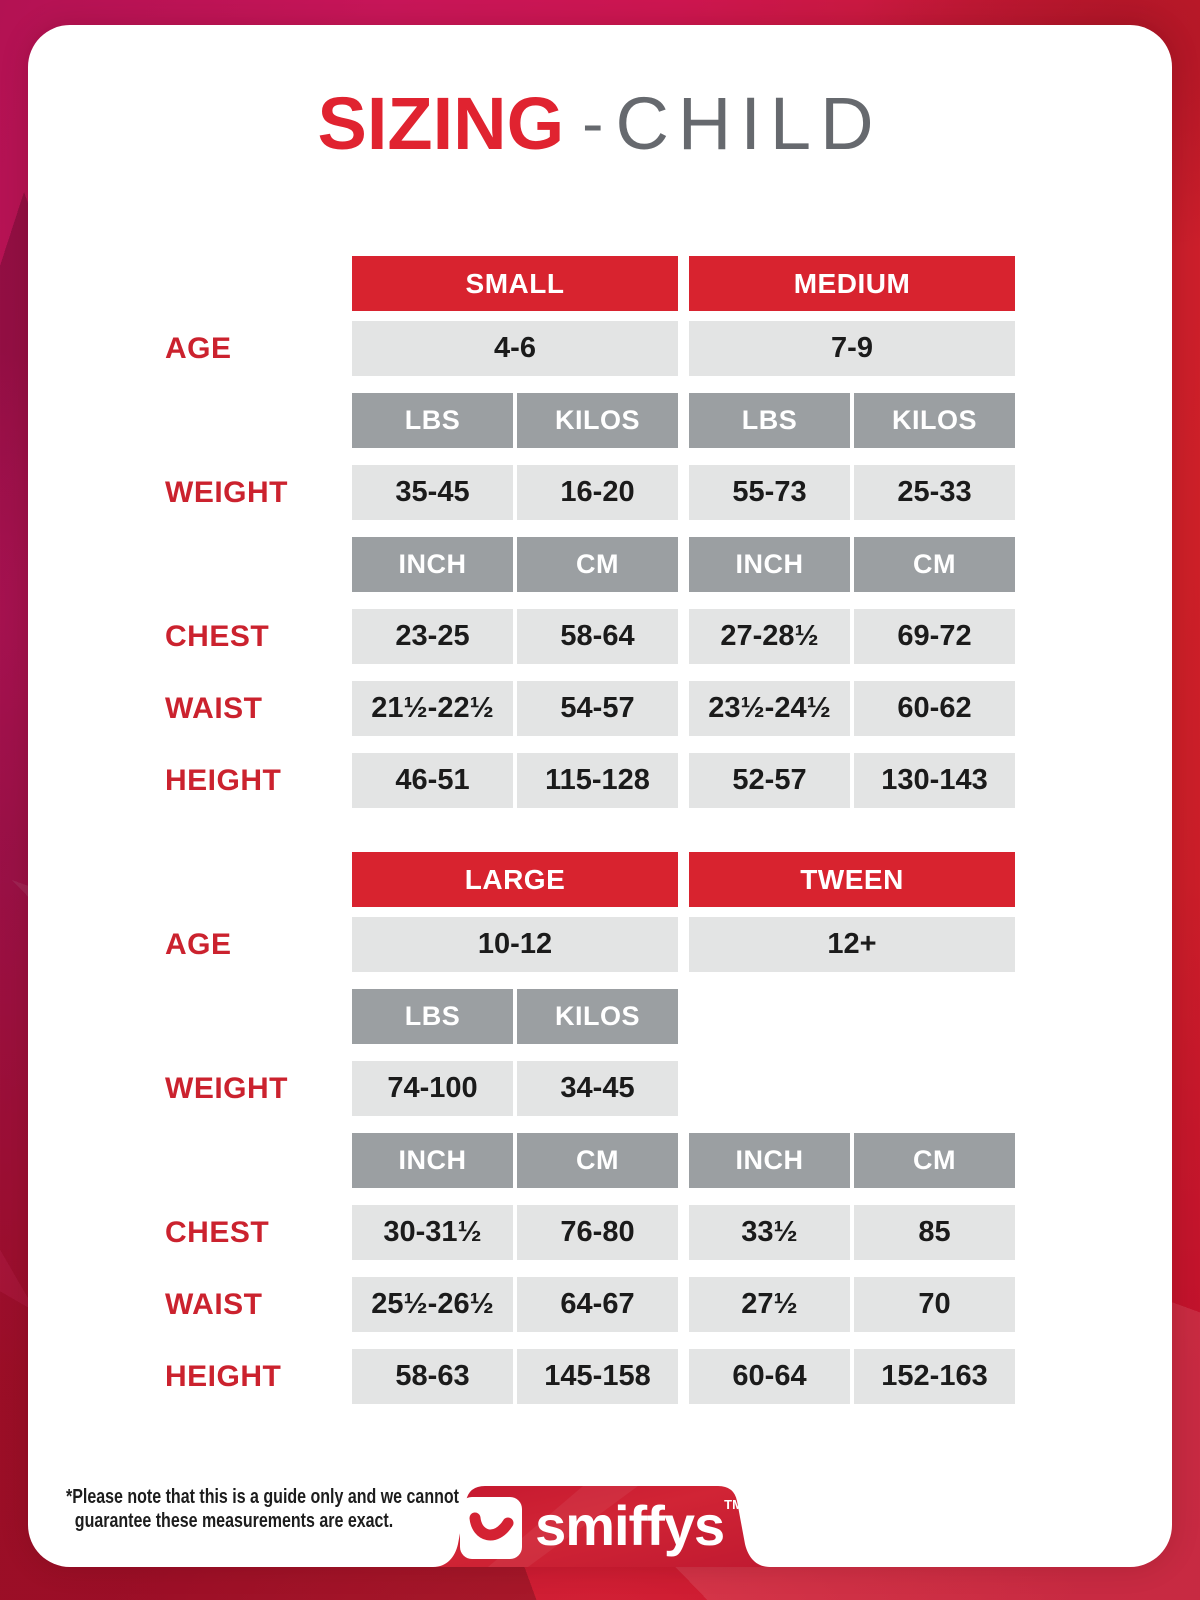  I want to click on weight-value: 55-73, so click(769, 492).